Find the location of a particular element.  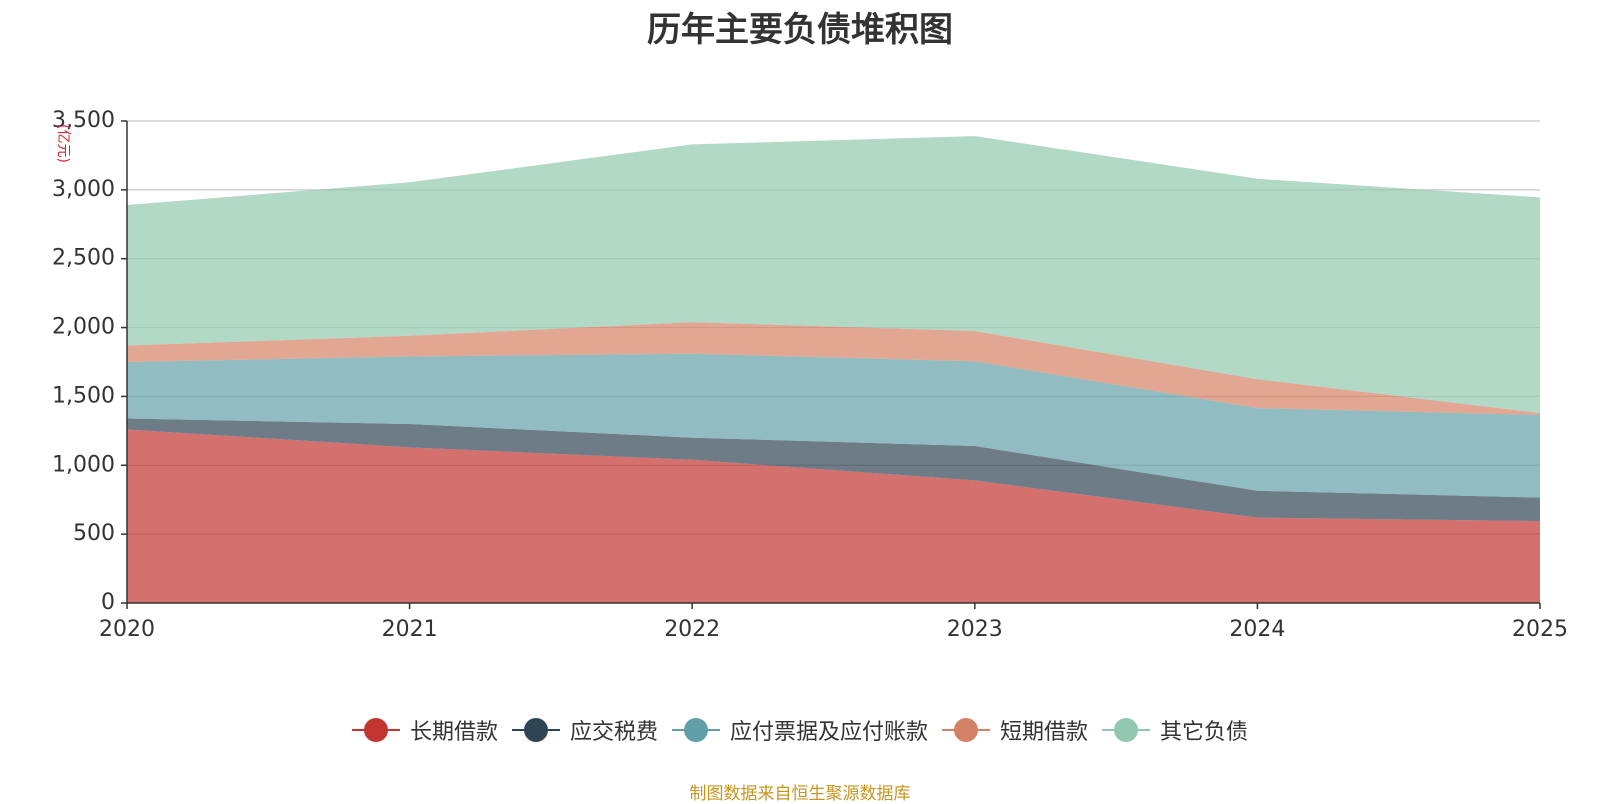

x-tick-label: 2025 is located at coordinates (1540, 629).